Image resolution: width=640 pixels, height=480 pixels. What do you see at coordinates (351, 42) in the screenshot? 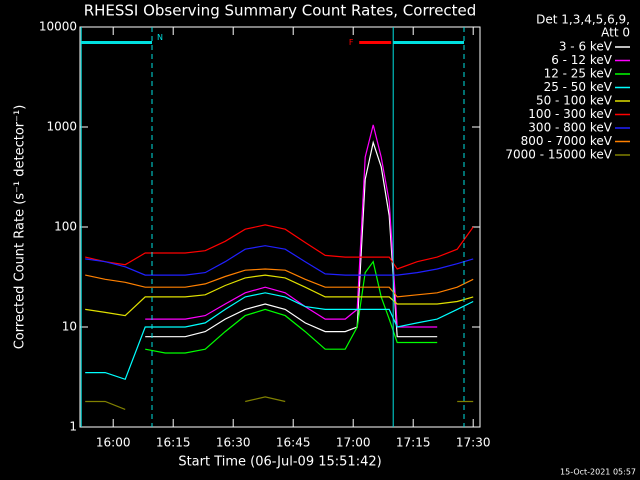
I see `interval-label: F` at bounding box center [351, 42].